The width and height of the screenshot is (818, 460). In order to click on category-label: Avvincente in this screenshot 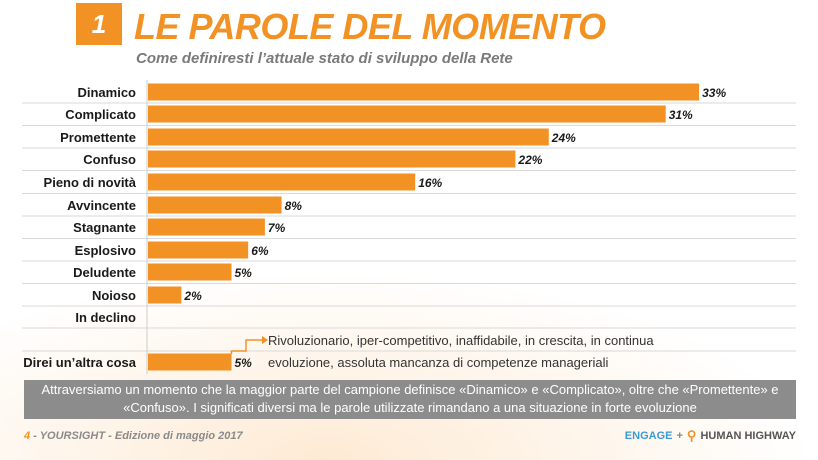, I will do `click(101, 205)`.